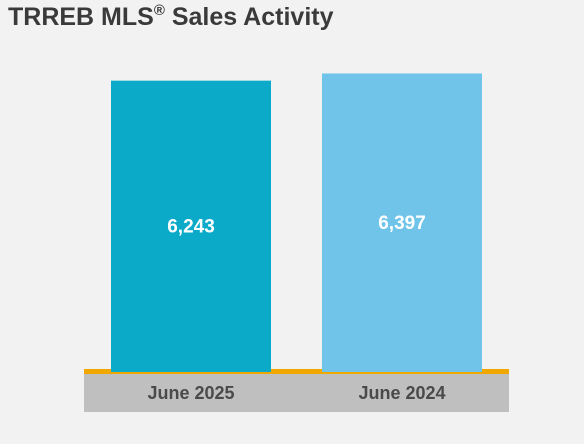 The height and width of the screenshot is (444, 584). Describe the element at coordinates (296, 393) in the screenshot. I see `x-axis-band` at that location.